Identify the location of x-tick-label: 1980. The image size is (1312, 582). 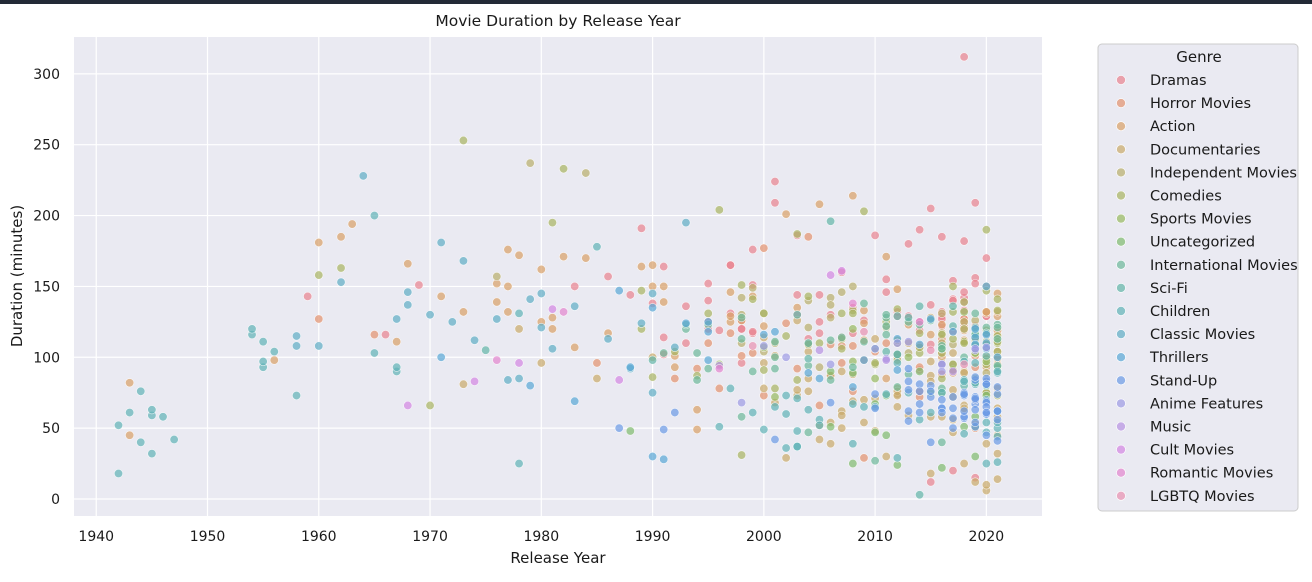
(541, 537).